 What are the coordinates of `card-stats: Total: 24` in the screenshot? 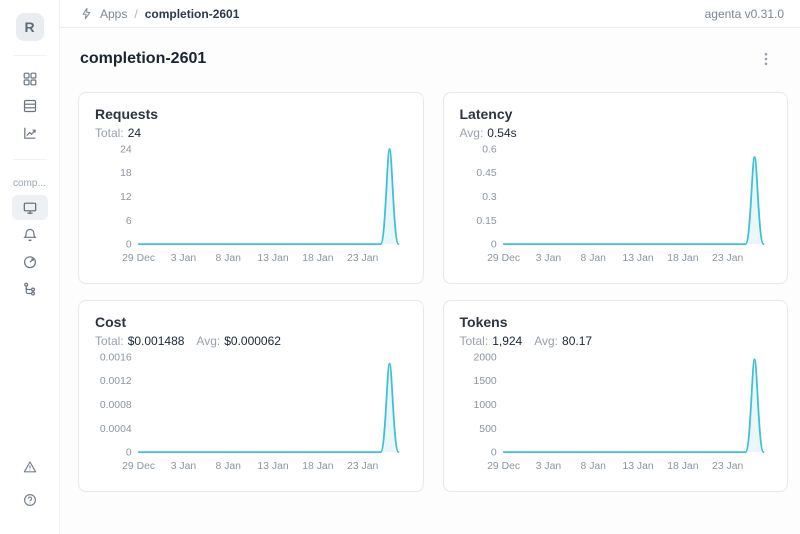 It's located at (251, 133).